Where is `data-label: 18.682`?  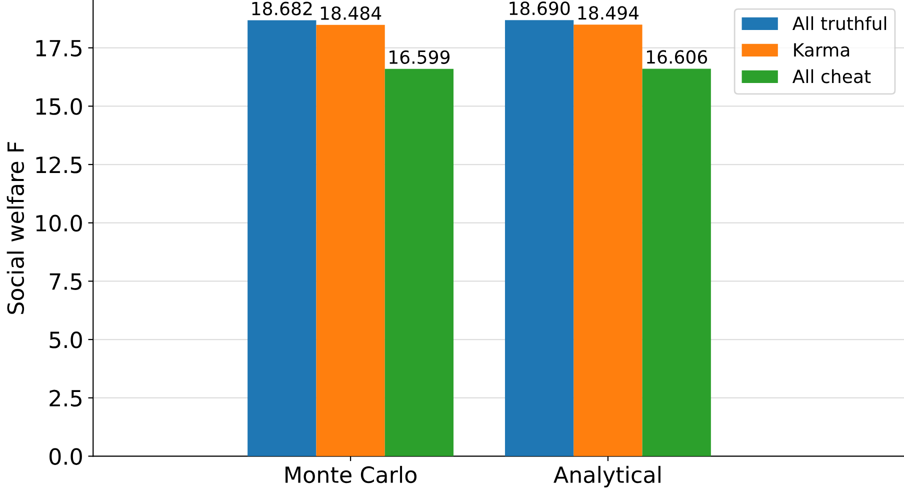 data-label: 18.682 is located at coordinates (282, 9).